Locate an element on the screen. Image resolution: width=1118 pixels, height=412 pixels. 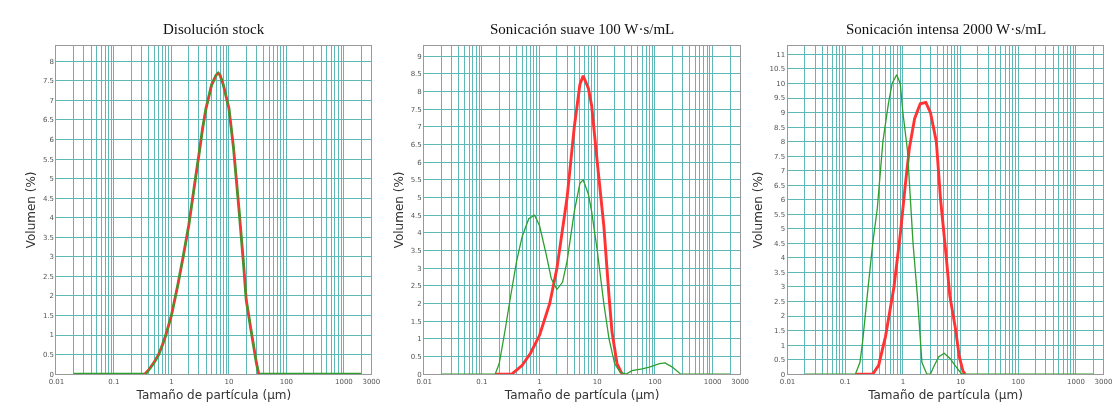
chart-title: Sonicación suave 100 W·s/mL is located at coordinates (582, 29).